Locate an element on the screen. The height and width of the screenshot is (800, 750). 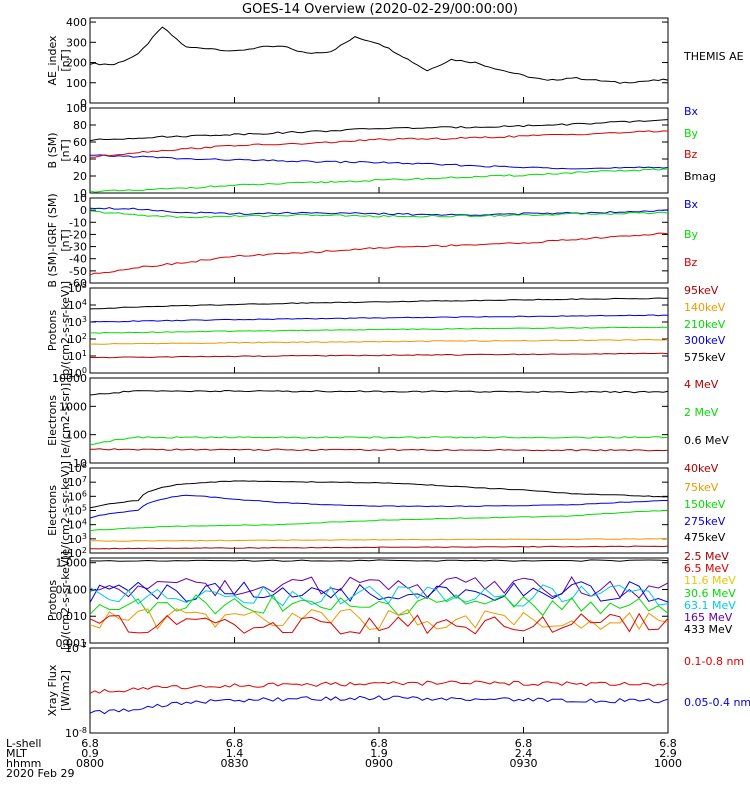
series-line-0-6-mev is located at coordinates (379, 392).